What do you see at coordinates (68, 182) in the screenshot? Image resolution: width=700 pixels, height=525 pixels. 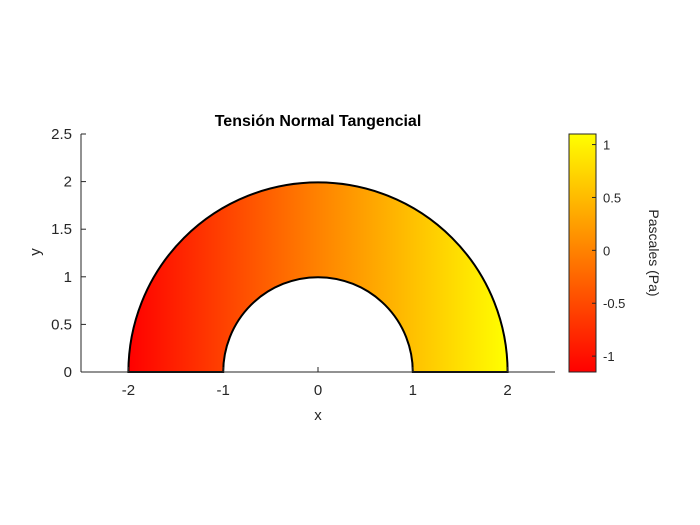 I see `y-tick-label: 2` at bounding box center [68, 182].